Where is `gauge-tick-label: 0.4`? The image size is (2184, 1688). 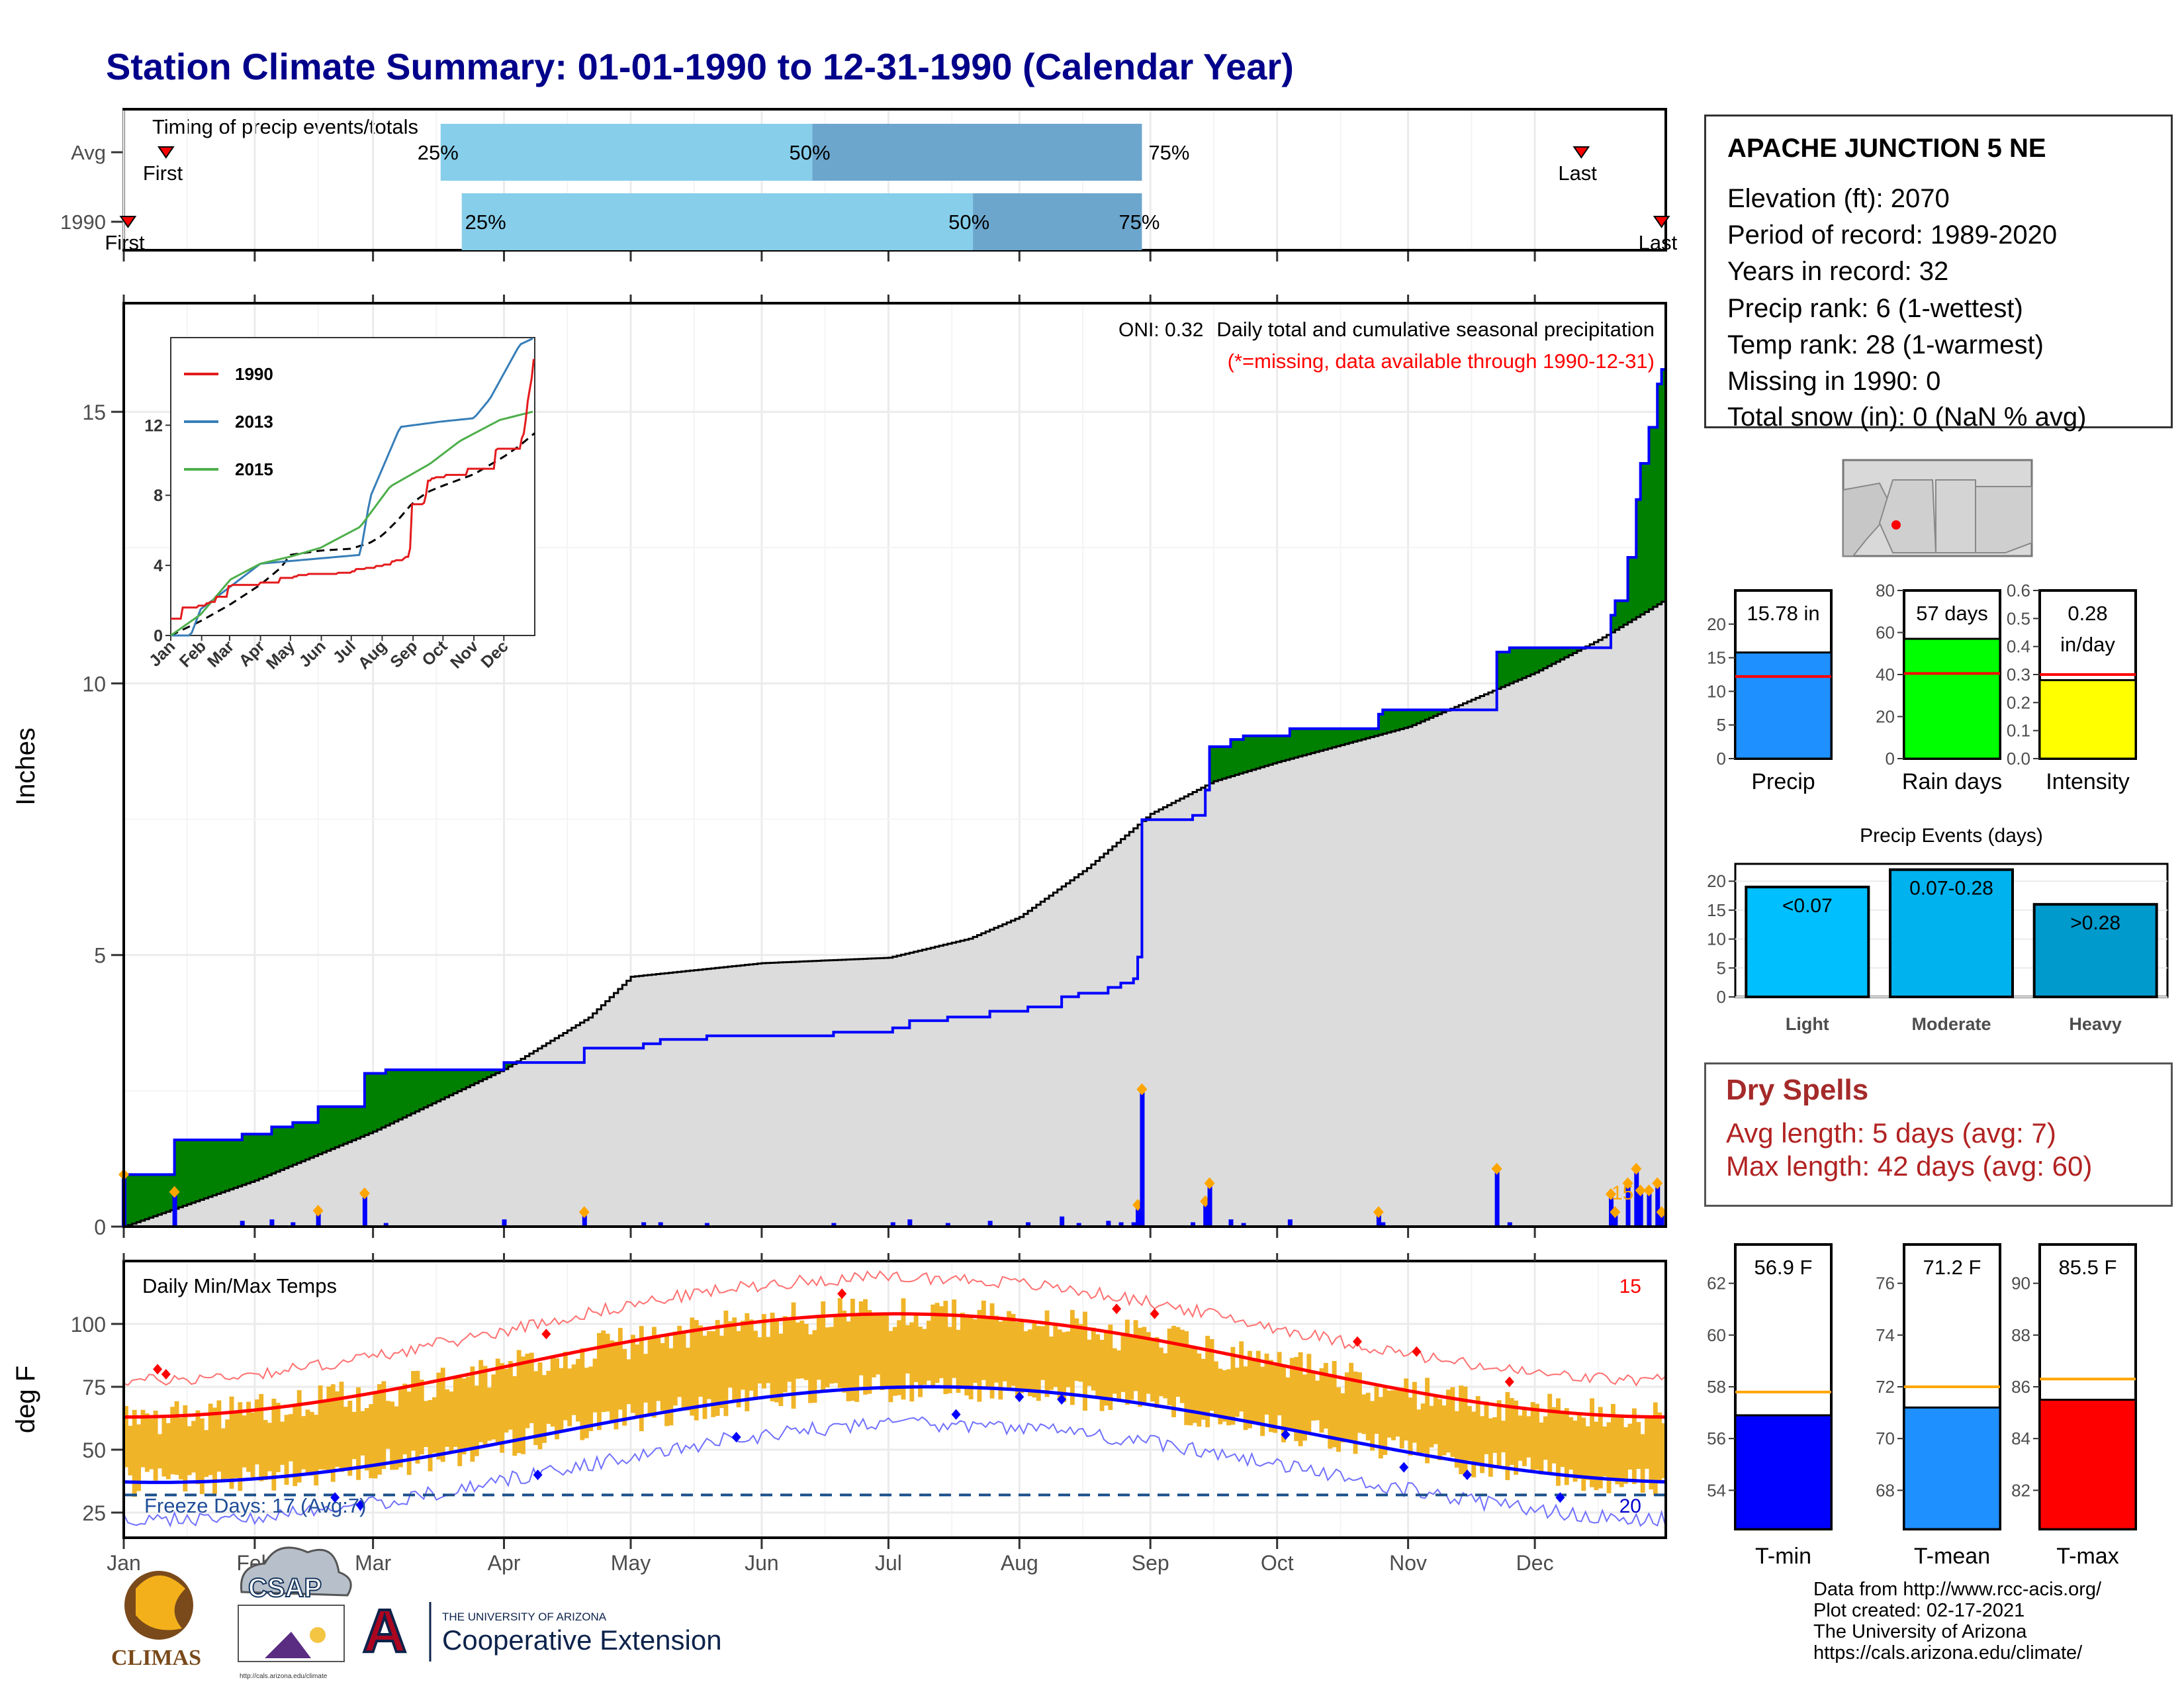
gauge-tick-label: 0.4 is located at coordinates (2019, 647).